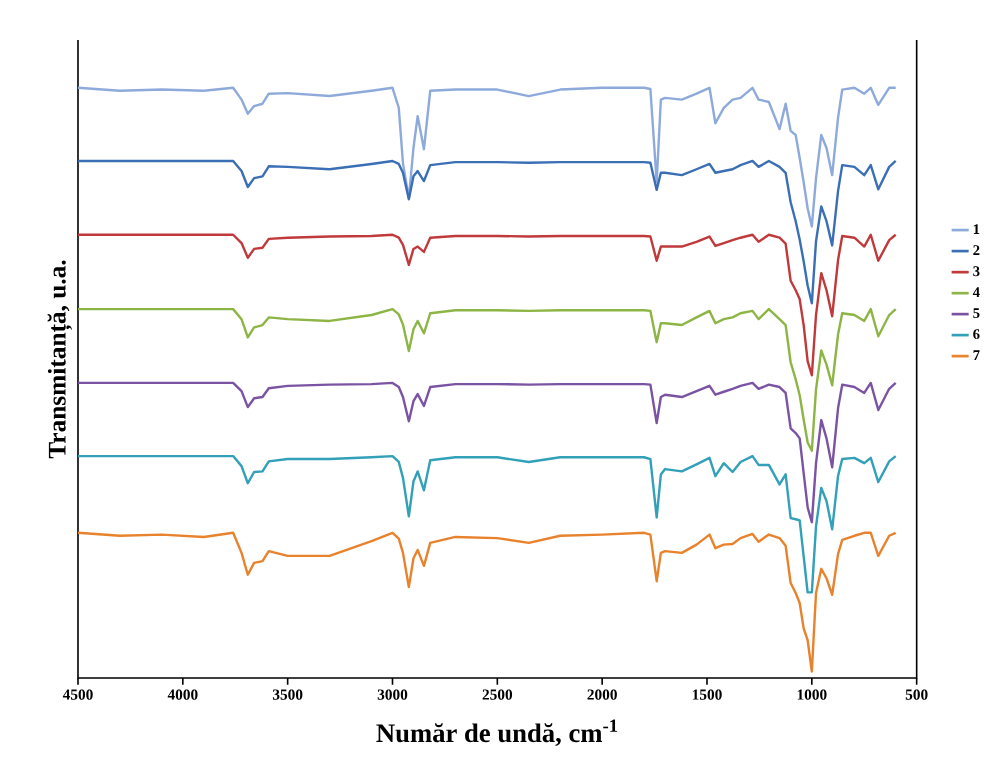  What do you see at coordinates (392, 694) in the screenshot?
I see `x-tick-label: 3000` at bounding box center [392, 694].